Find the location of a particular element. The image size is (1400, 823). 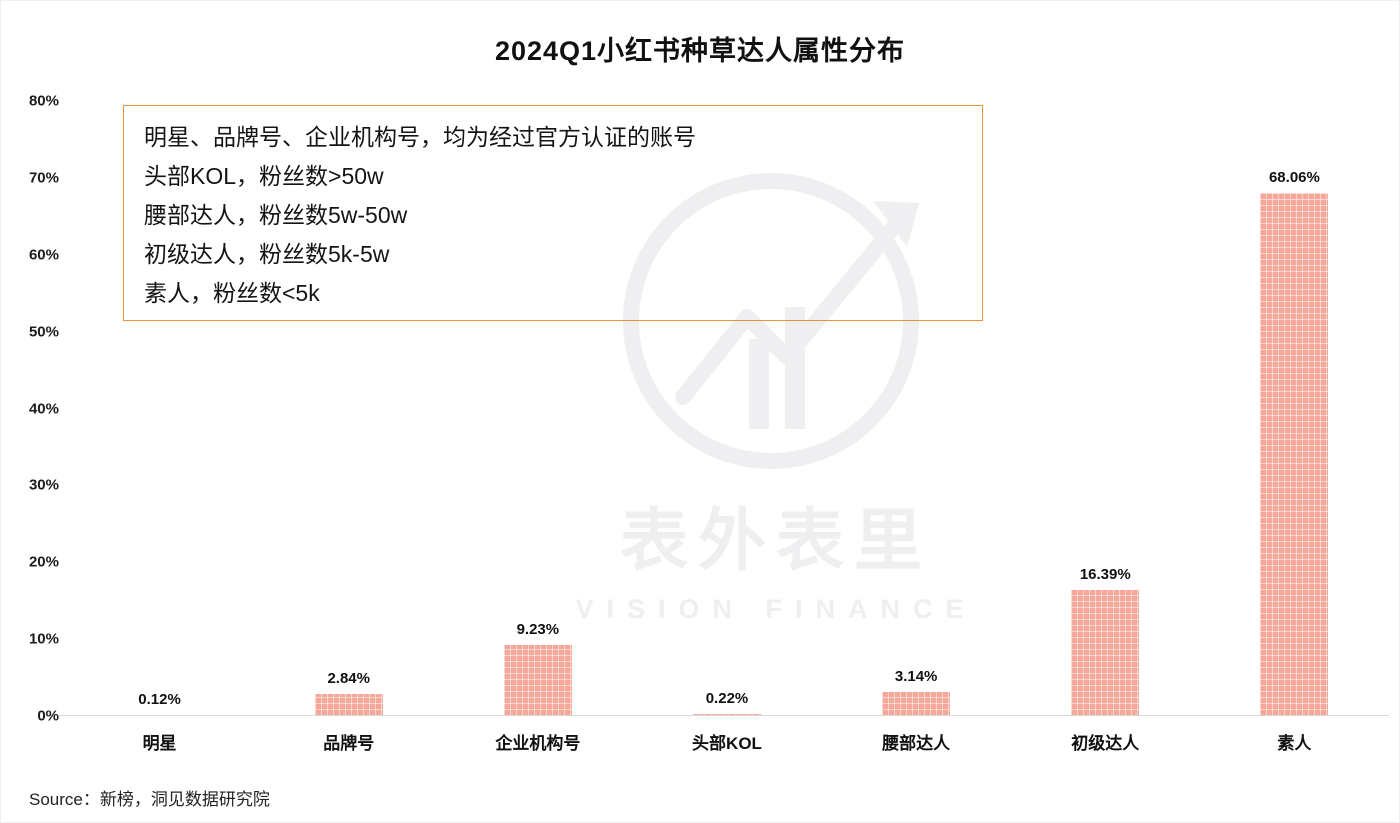

bar-value-label: 68.06% is located at coordinates (1294, 177).